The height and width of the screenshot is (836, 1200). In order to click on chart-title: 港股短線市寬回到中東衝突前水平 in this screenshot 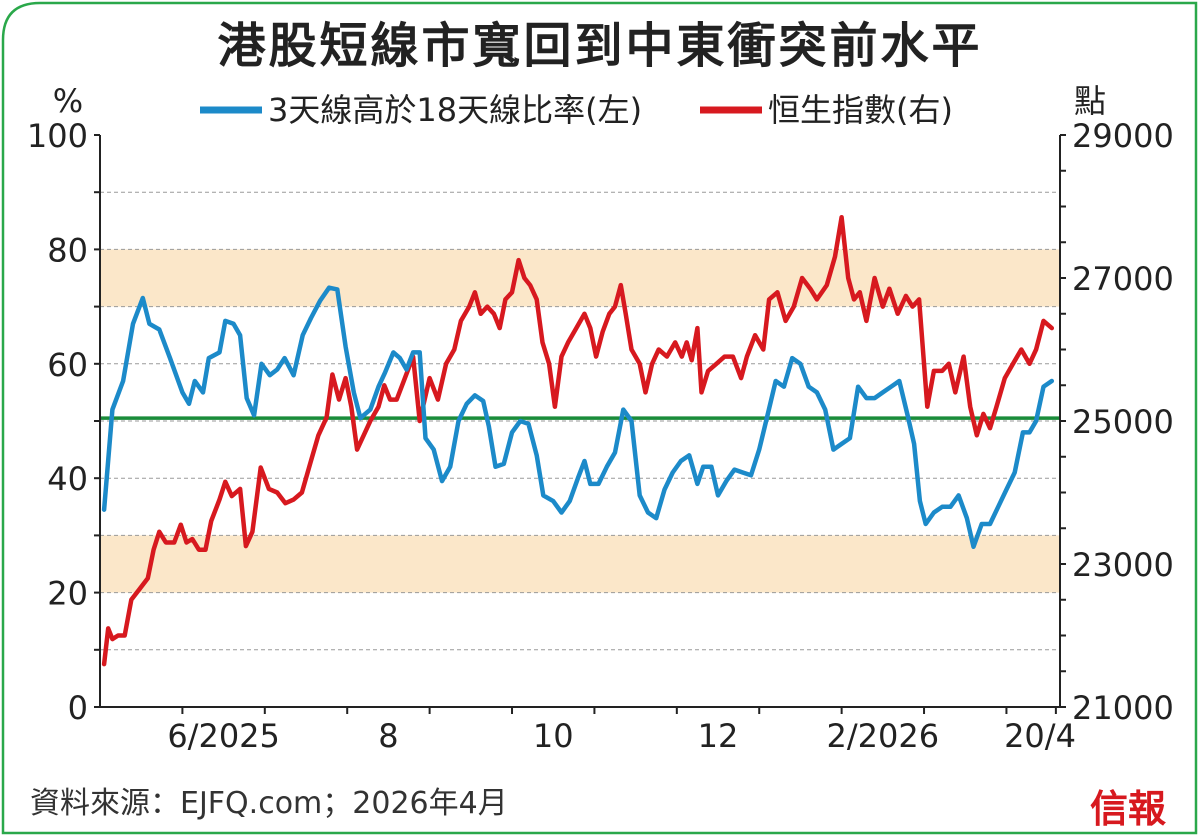, I will do `click(600, 46)`.